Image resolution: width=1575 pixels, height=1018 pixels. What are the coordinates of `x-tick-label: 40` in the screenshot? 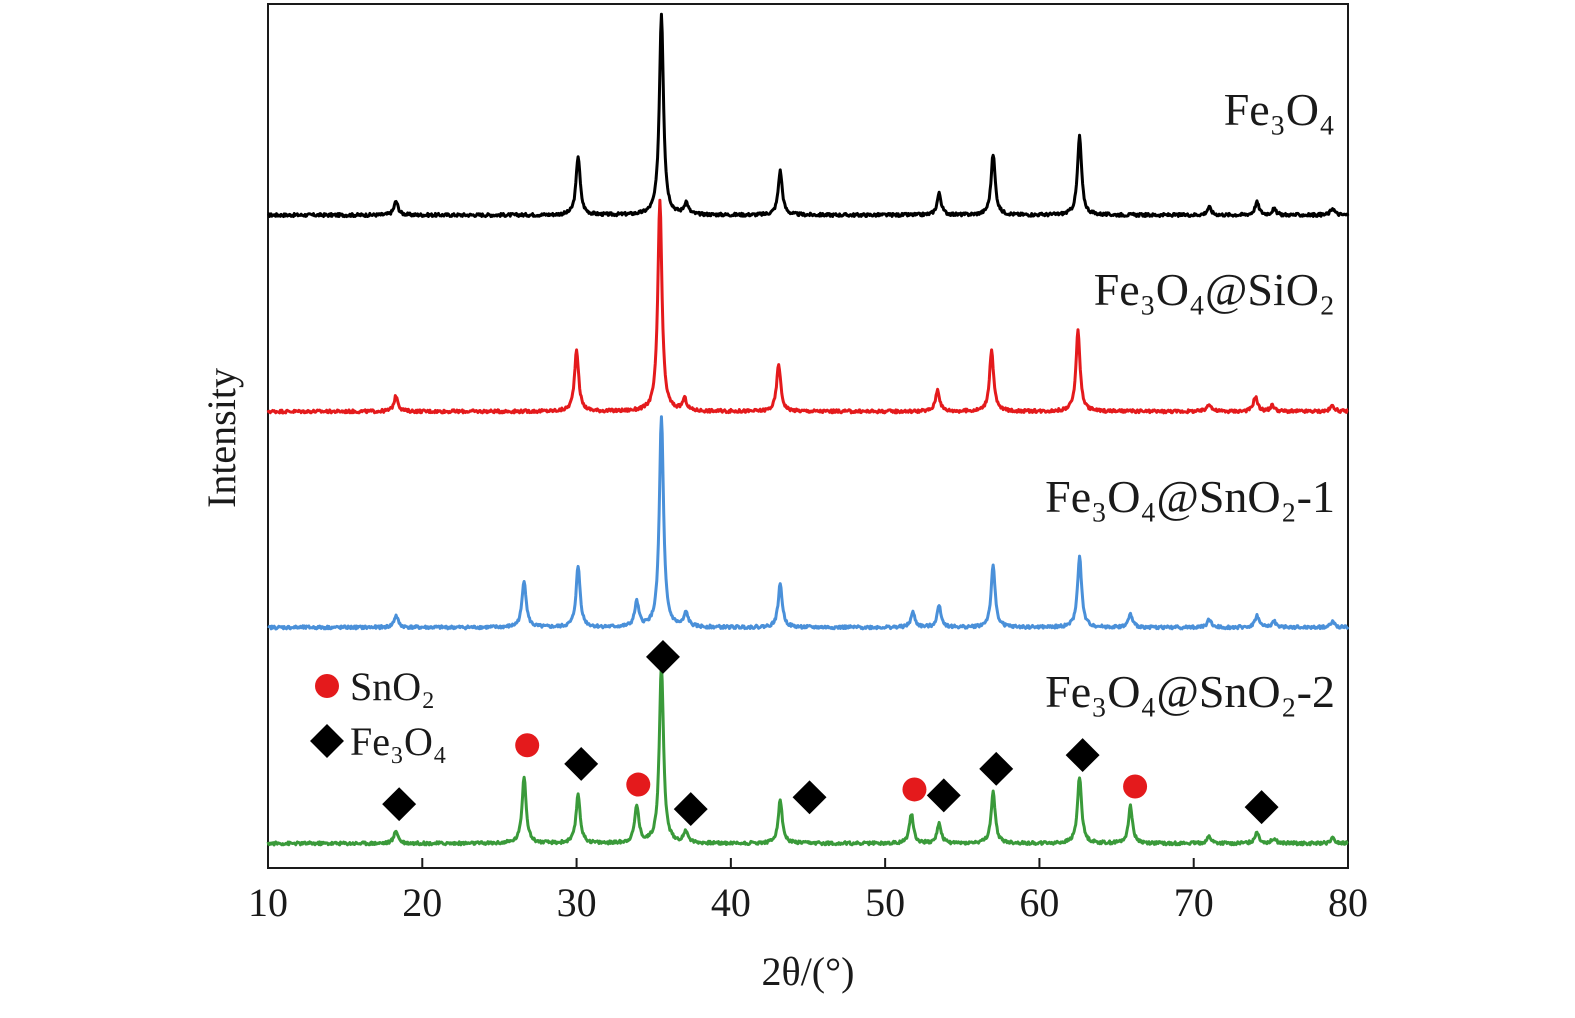 It's located at (731, 902).